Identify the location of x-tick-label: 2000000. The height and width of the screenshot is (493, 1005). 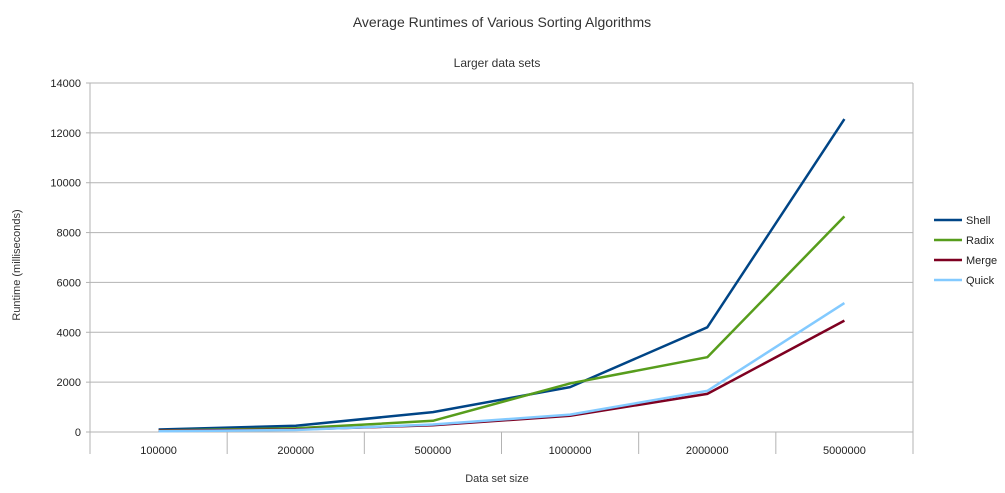
(707, 451).